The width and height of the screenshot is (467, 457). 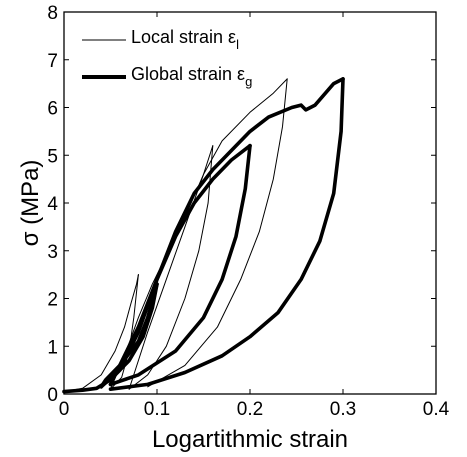 What do you see at coordinates (52, 300) in the screenshot?
I see `y-tick-label: 2` at bounding box center [52, 300].